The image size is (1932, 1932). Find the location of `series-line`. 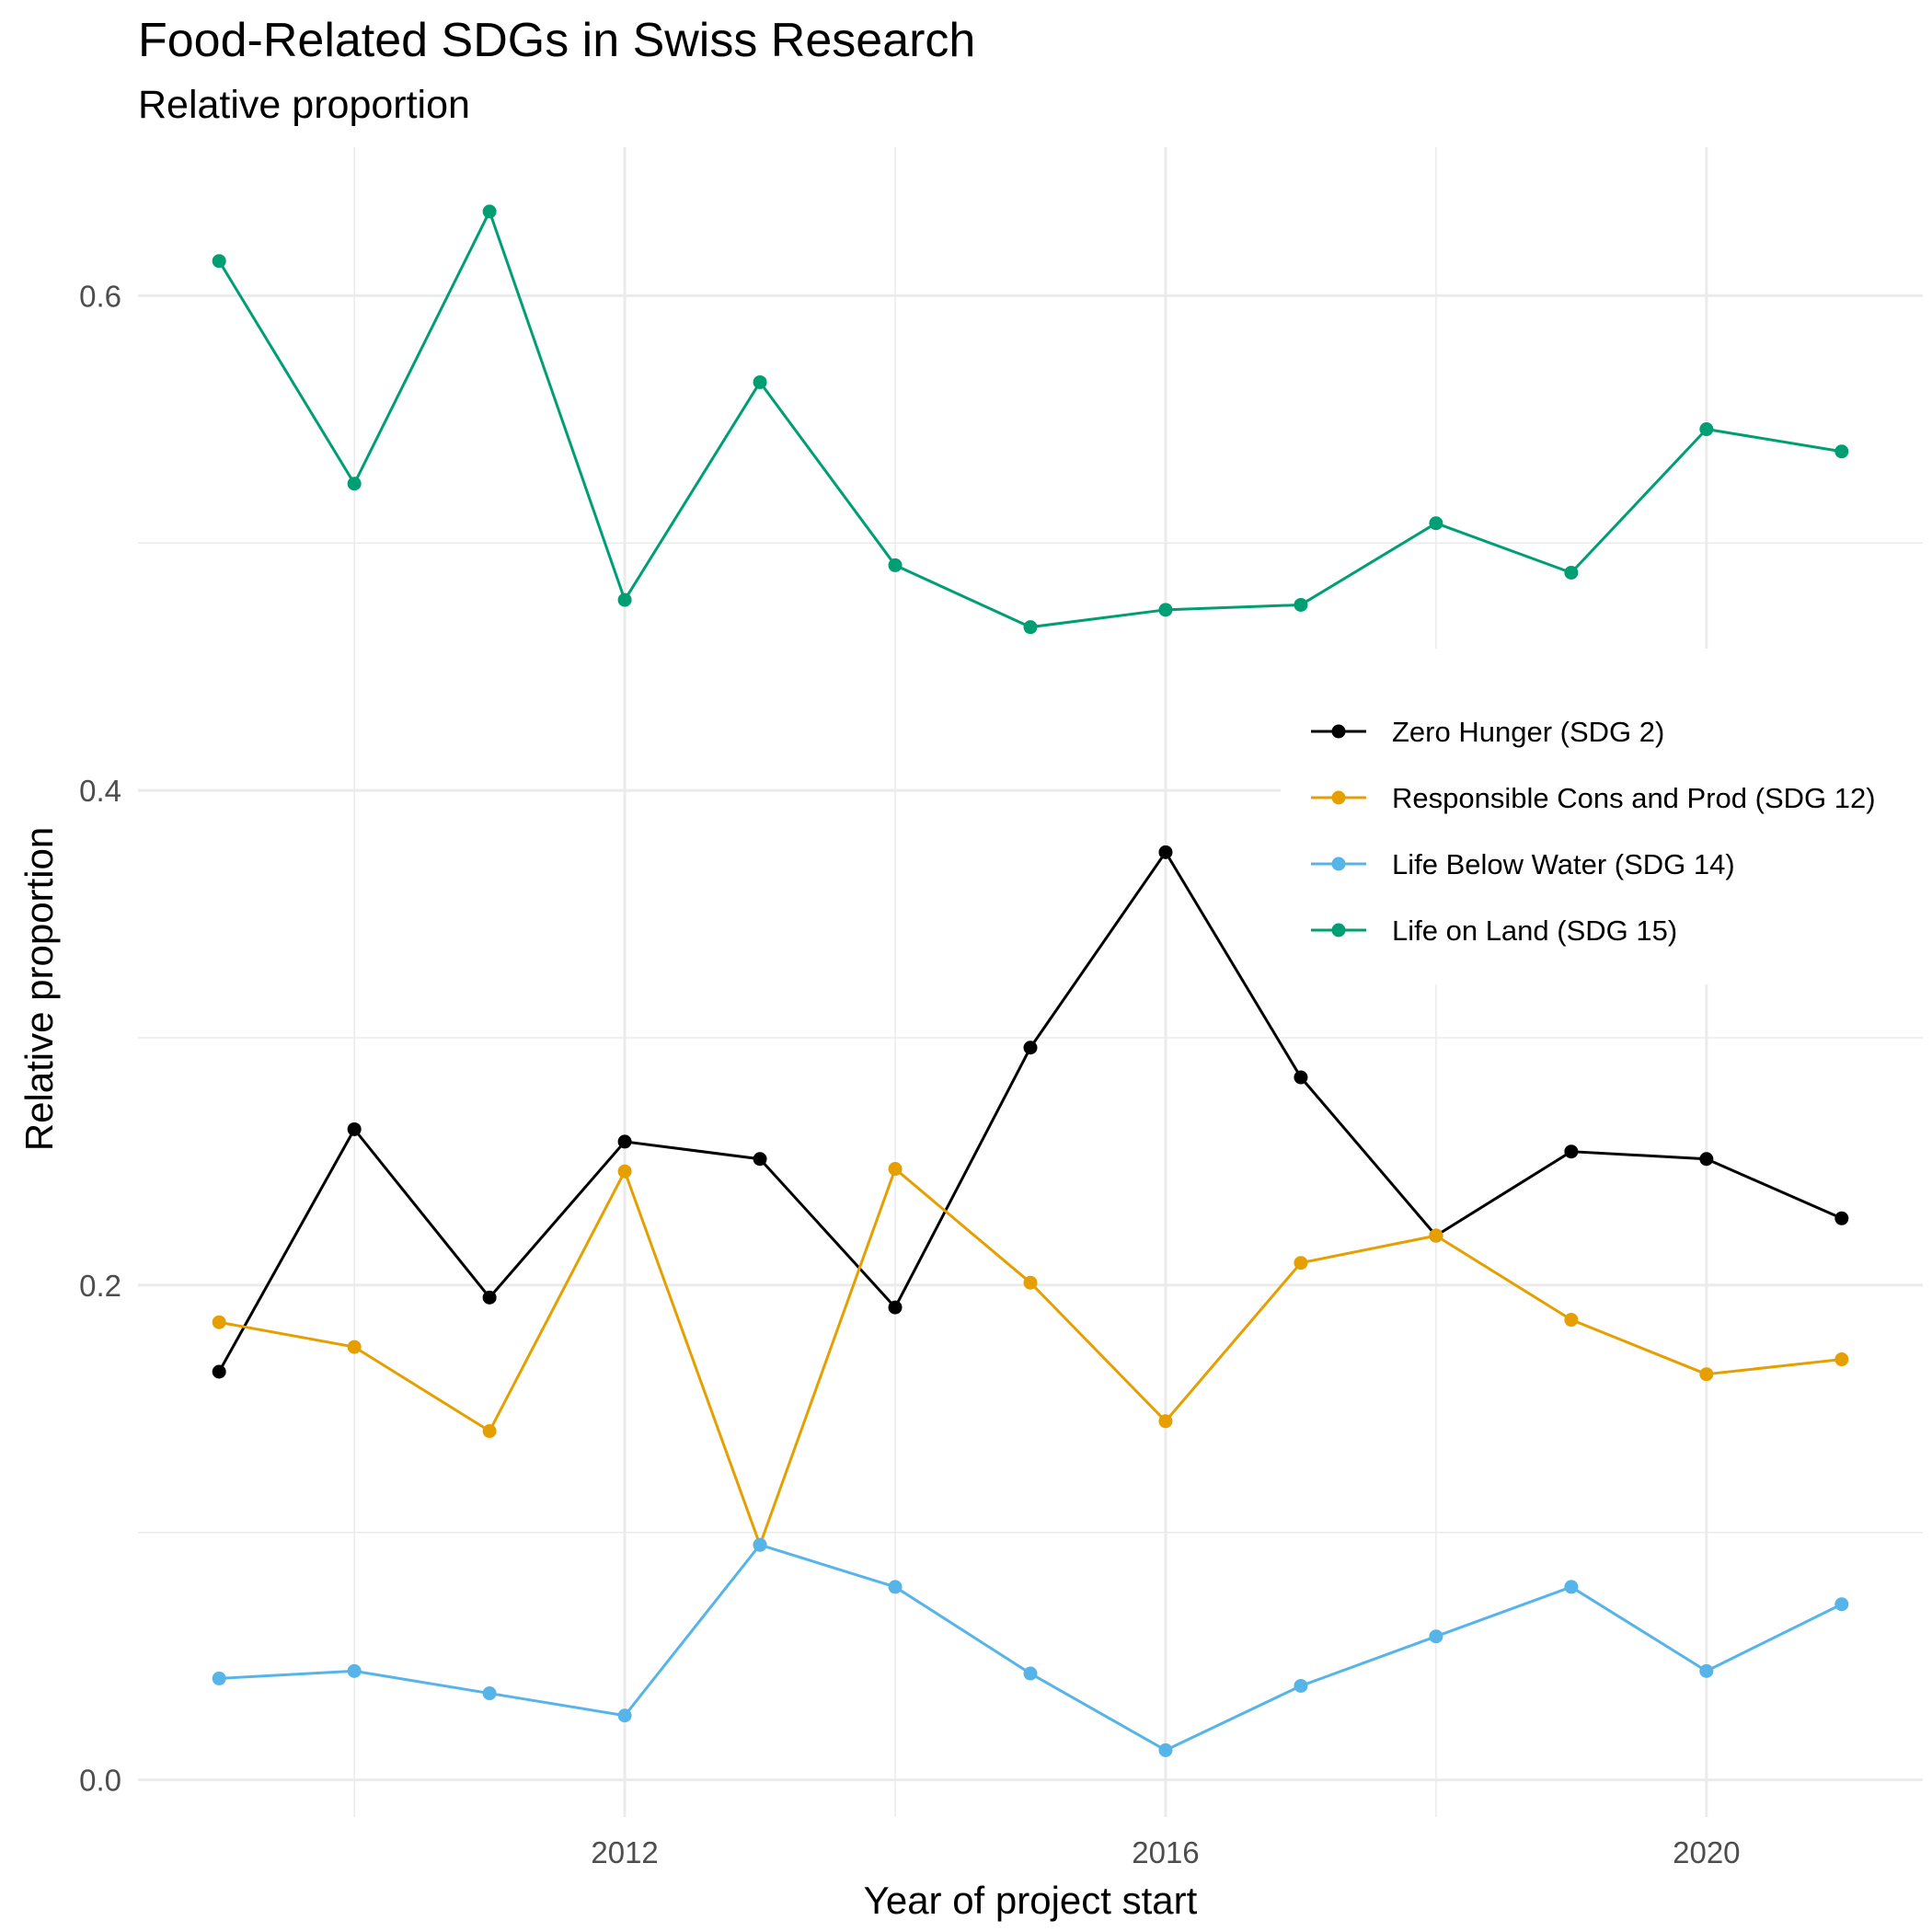

series-line is located at coordinates (1031, 1647).